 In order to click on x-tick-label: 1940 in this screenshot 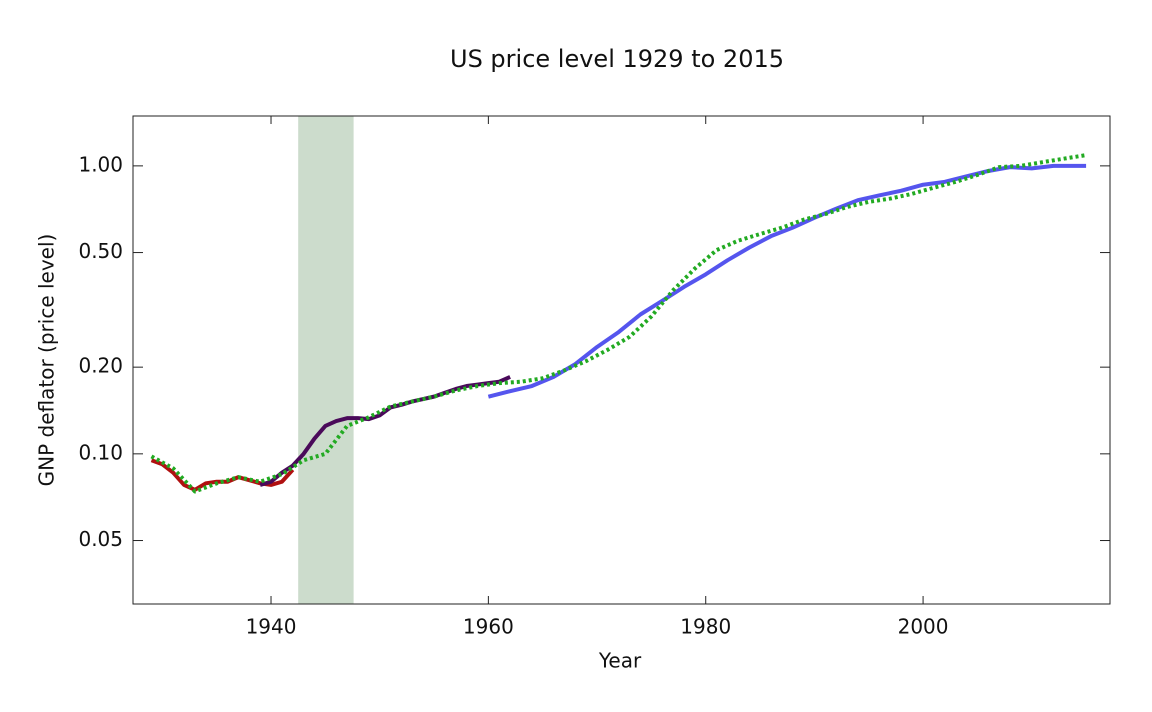, I will do `click(271, 627)`.